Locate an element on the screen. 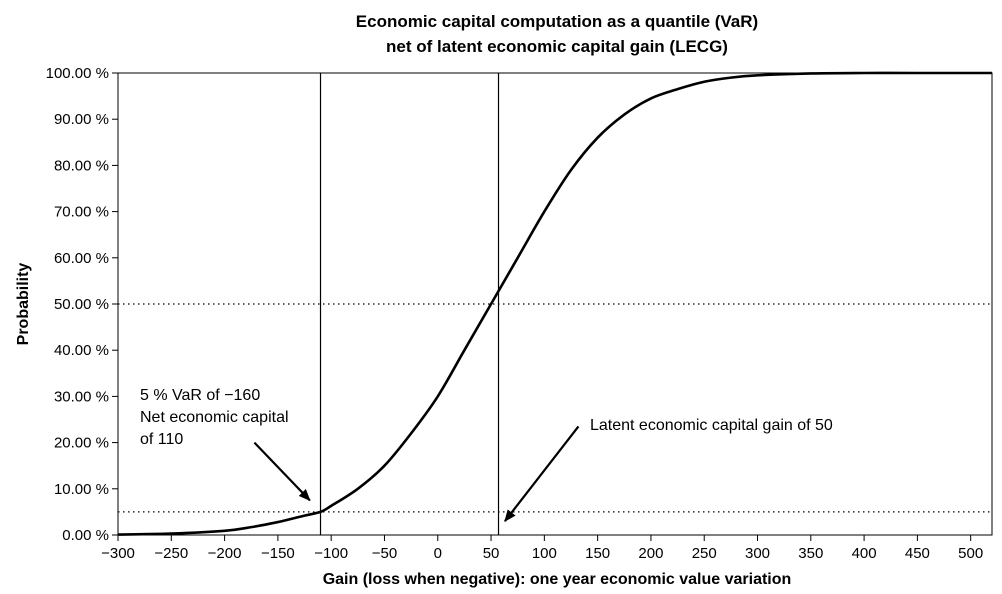 The width and height of the screenshot is (1002, 594). y-tick-label: 0.00 % is located at coordinates (85, 535).